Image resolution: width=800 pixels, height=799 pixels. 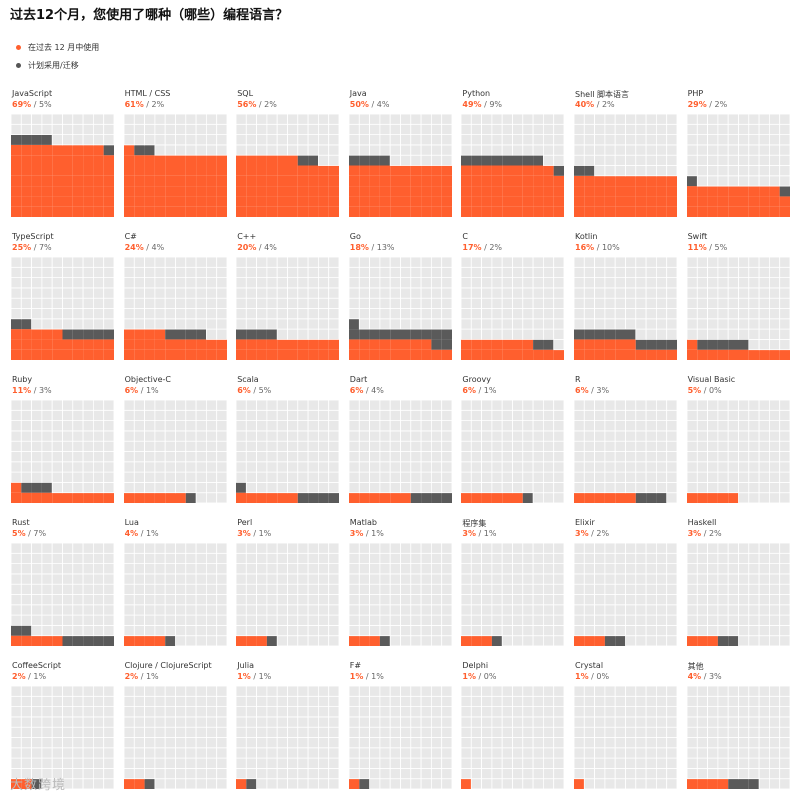 What do you see at coordinates (21, 390) in the screenshot?
I see `used-percent-label: 11%` at bounding box center [21, 390].